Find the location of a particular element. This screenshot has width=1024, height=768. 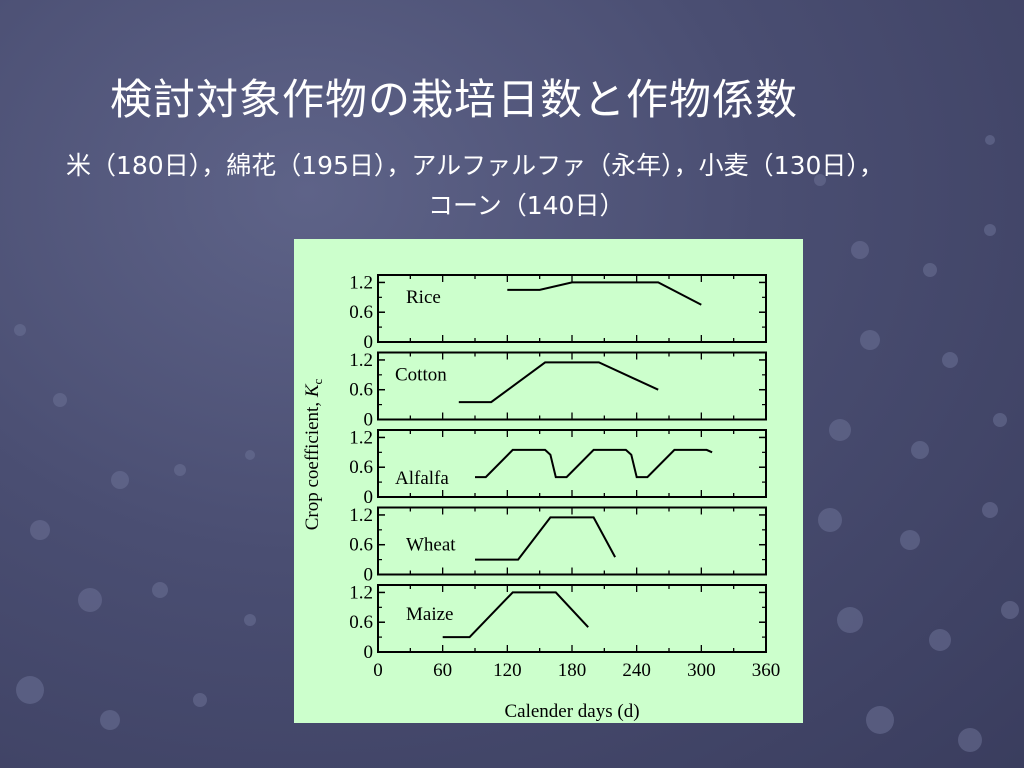

series-label-wheat: Wheat is located at coordinates (431, 545).